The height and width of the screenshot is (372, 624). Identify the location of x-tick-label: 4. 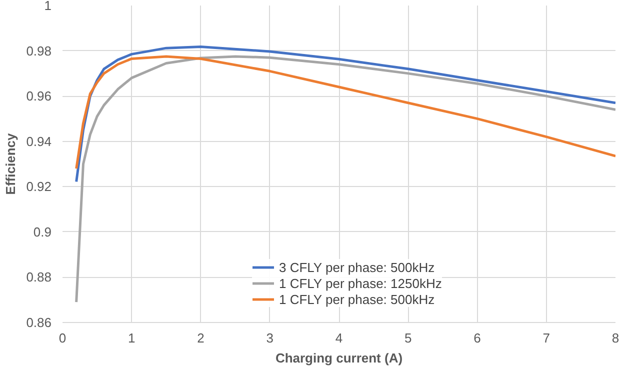
(339, 338).